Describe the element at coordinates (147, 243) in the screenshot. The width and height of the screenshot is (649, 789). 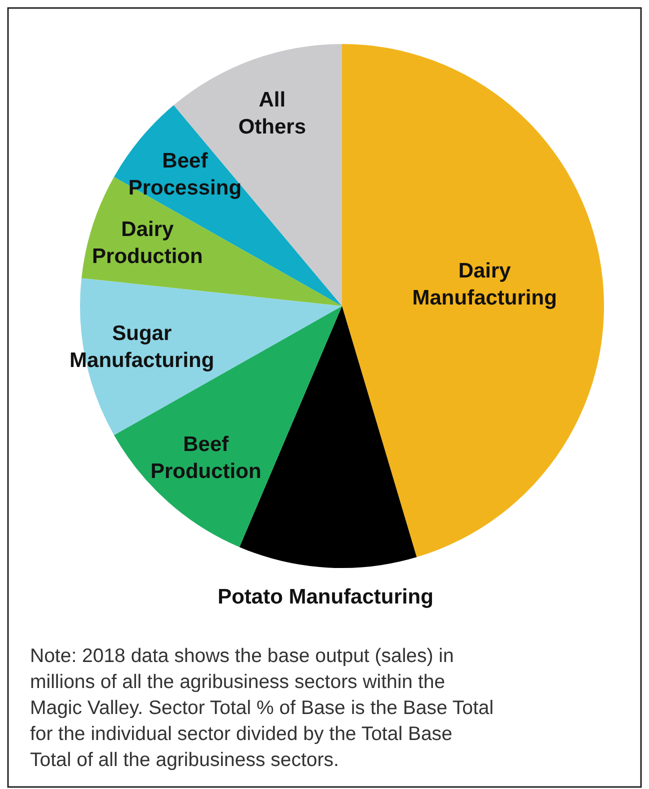
I see `slice-label: Dairy Production` at that location.